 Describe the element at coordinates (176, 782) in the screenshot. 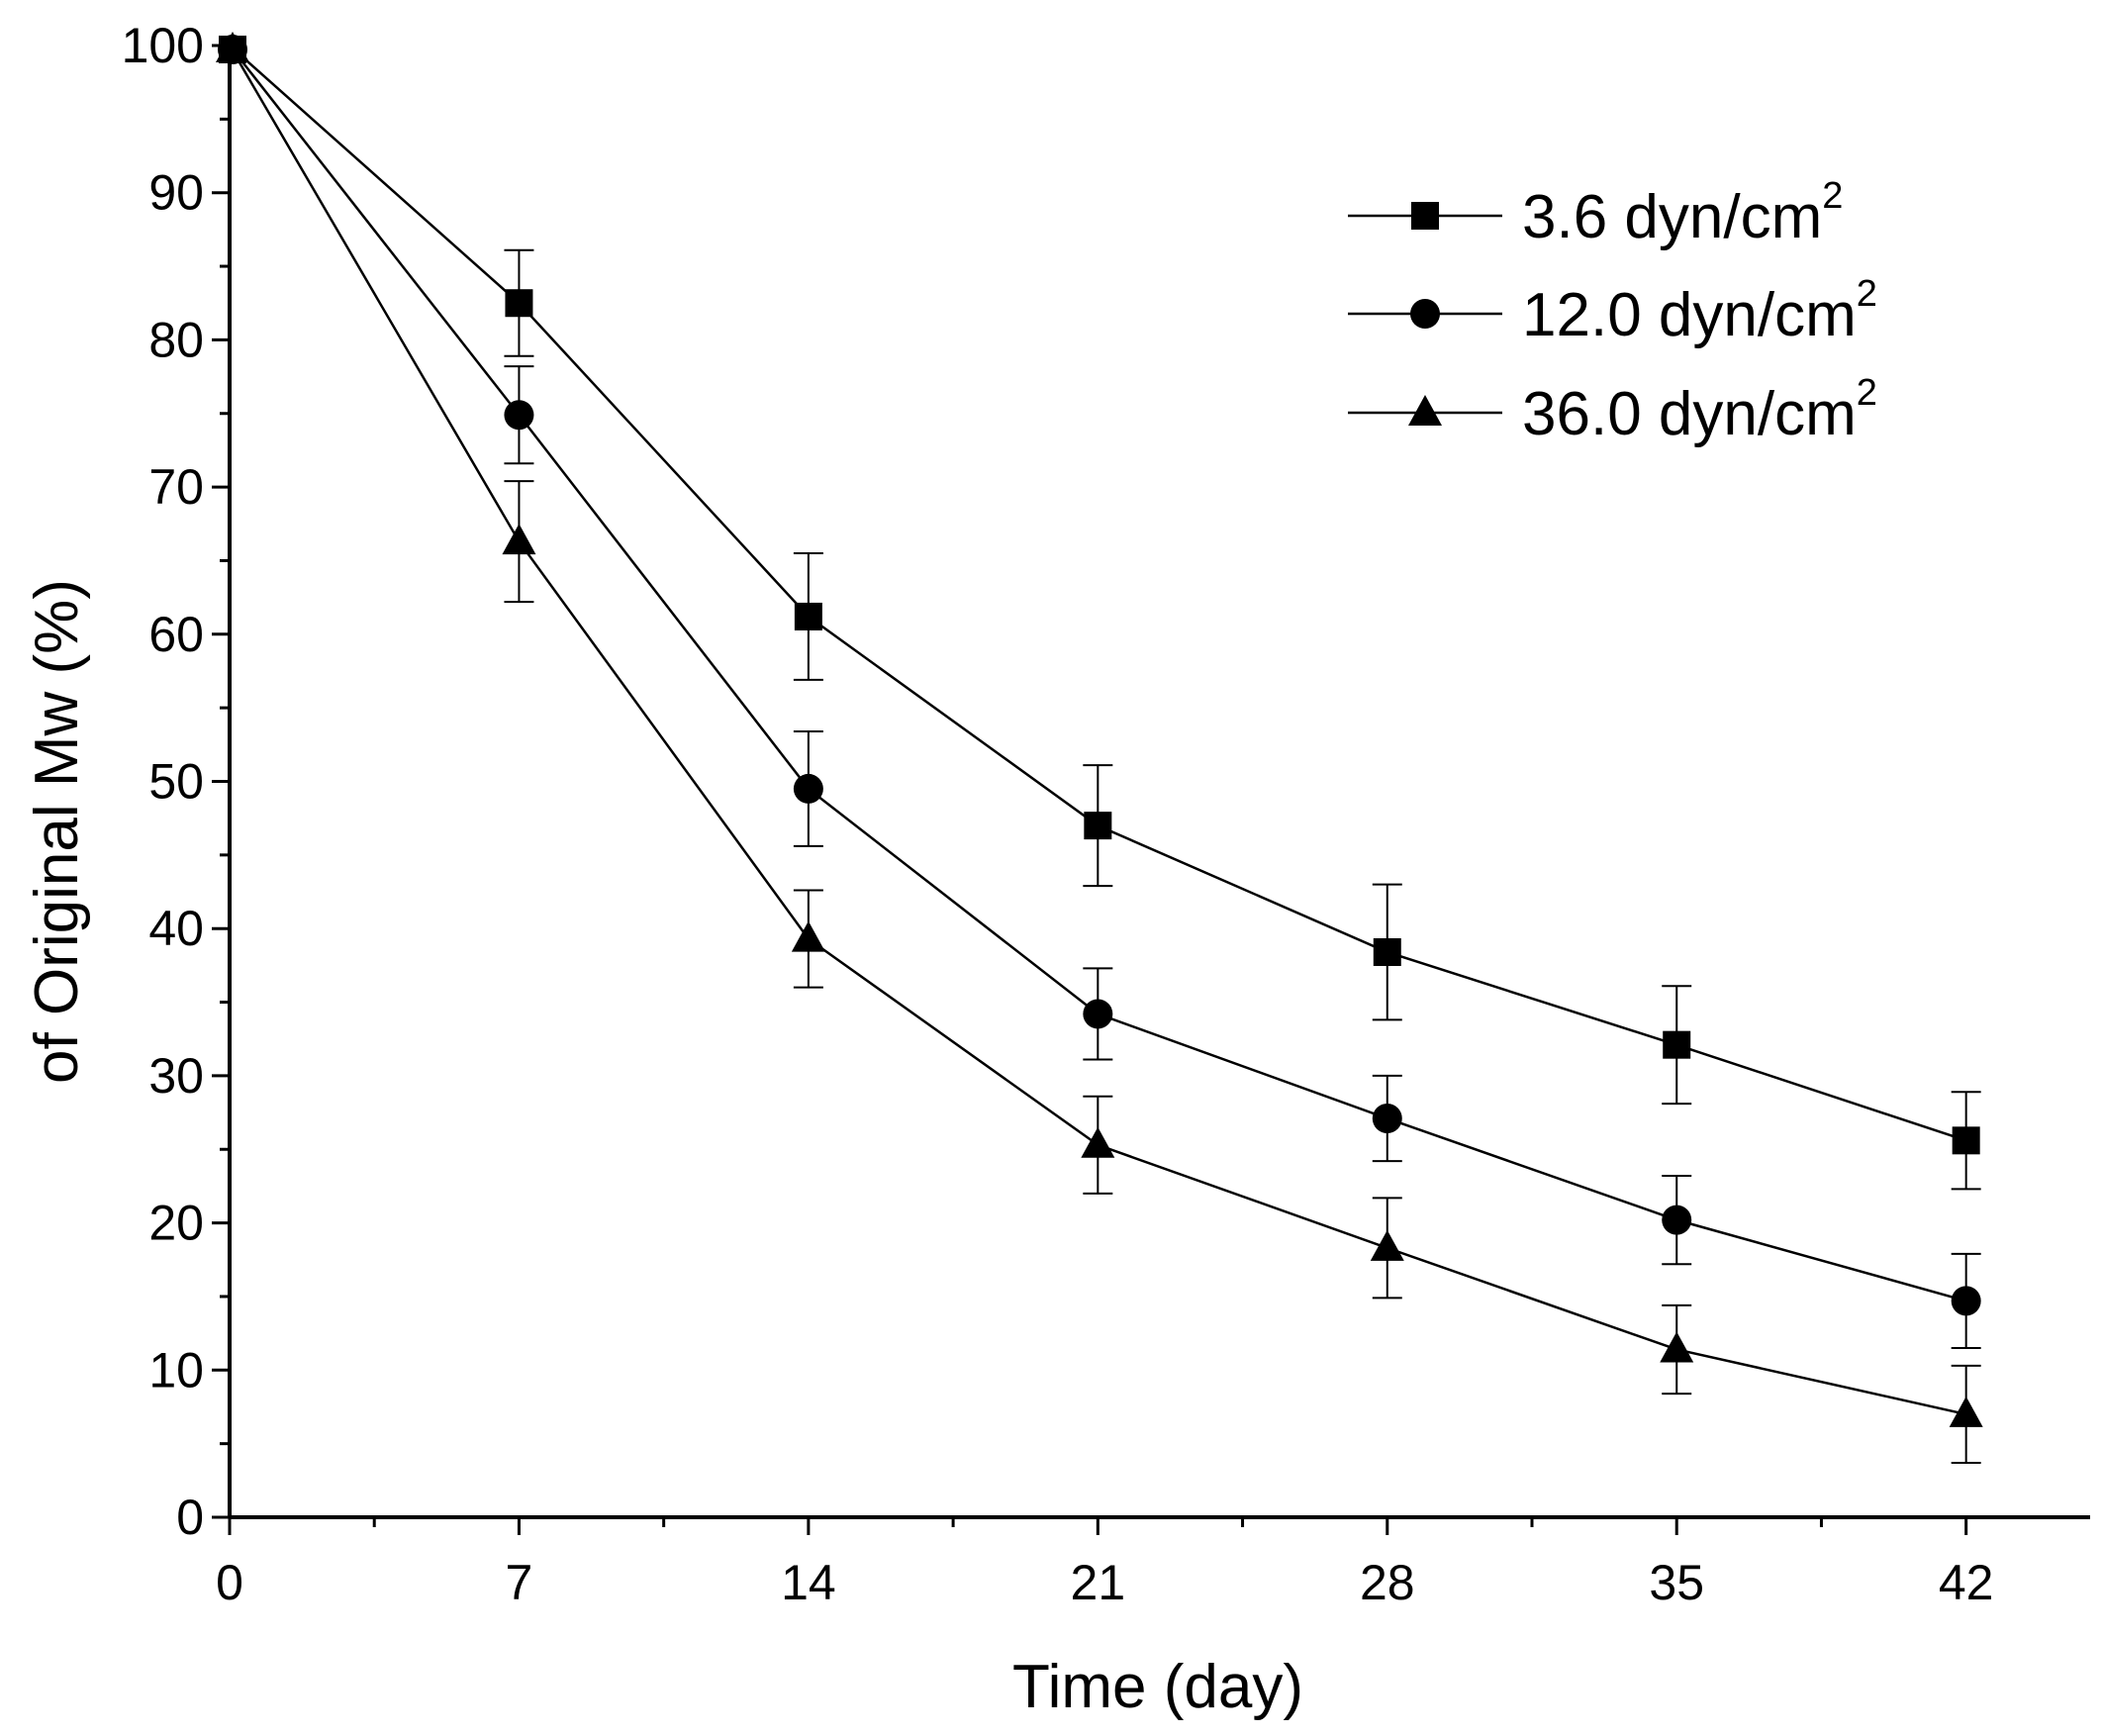

I see `y-tick-label: 50` at that location.